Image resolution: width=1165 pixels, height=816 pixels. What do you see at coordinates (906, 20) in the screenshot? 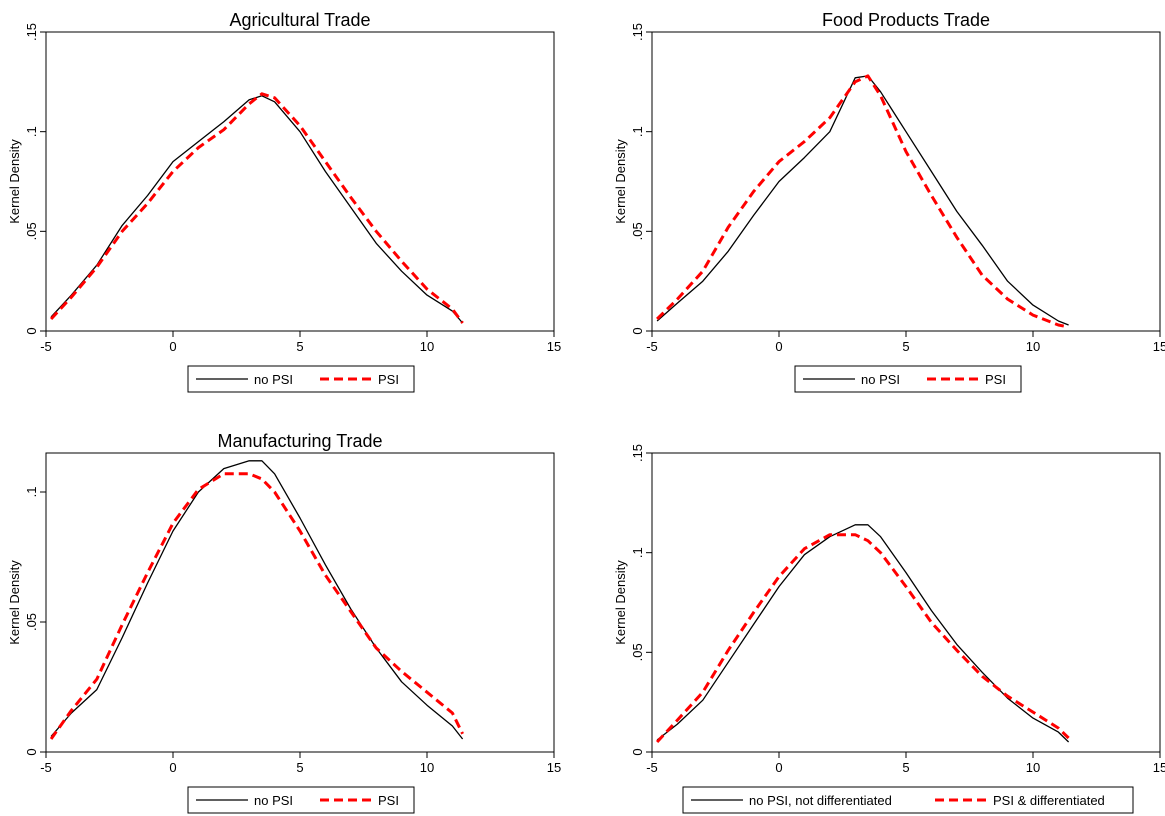
I see `chart-title: Food Products Trade` at bounding box center [906, 20].